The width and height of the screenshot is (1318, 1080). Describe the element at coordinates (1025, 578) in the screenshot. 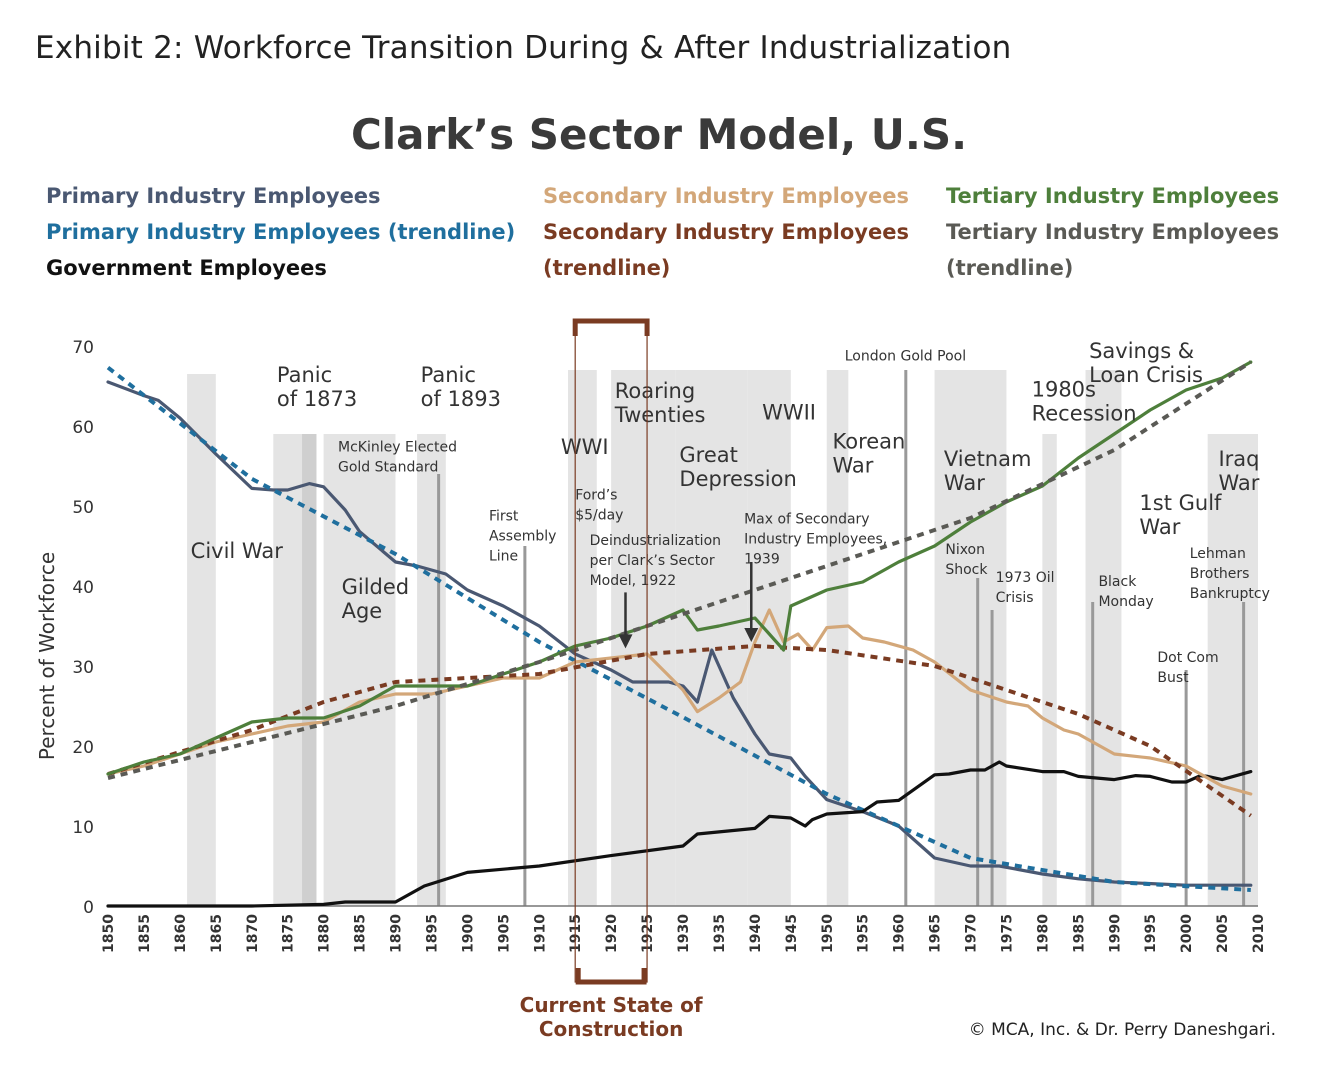

I see `event-label: 1973 Oil` at that location.